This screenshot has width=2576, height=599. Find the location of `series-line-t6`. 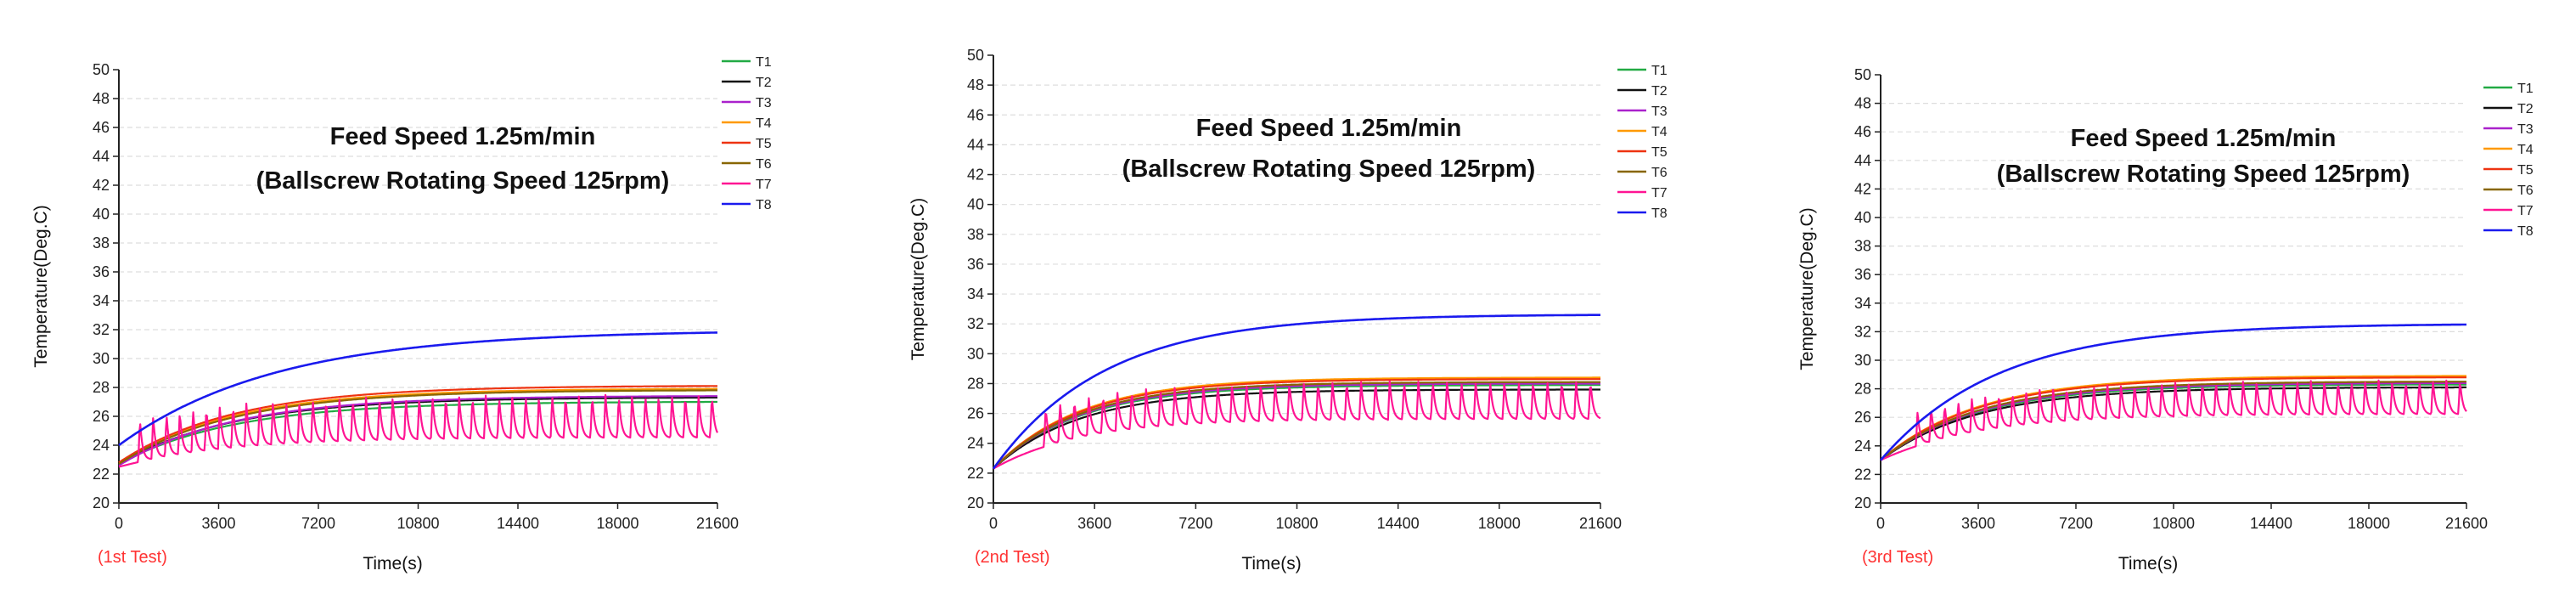

series-line-t6 is located at coordinates (1297, 425).